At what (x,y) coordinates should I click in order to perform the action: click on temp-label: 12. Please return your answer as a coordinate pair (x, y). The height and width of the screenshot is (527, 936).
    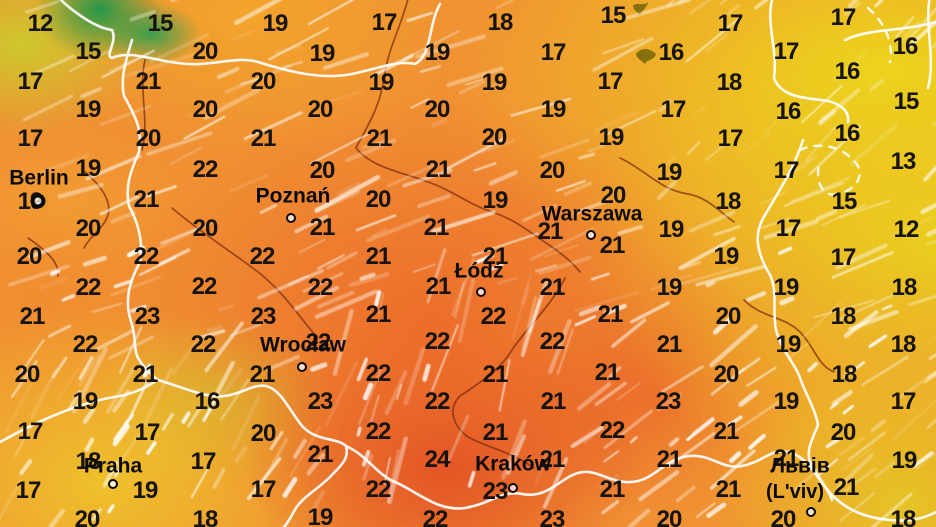
    Looking at the image, I should click on (40, 23).